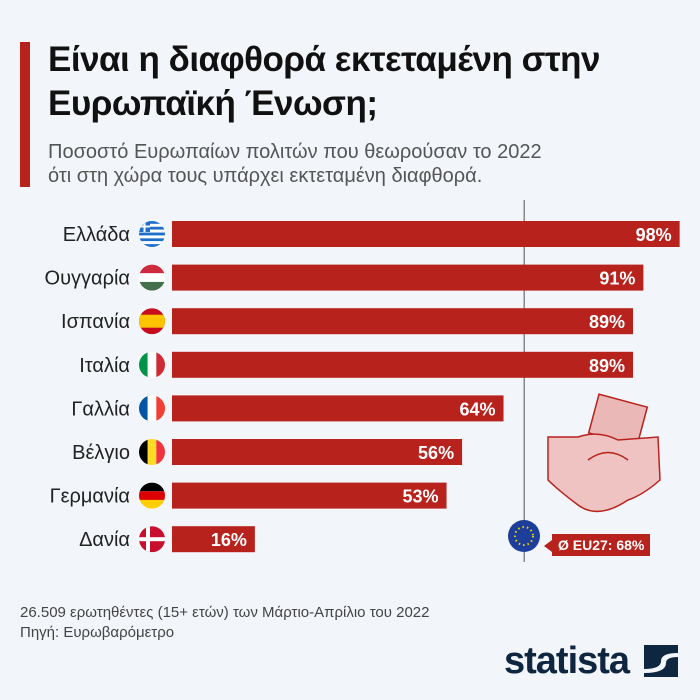 The height and width of the screenshot is (700, 700). I want to click on category-label: Βέλγιο, so click(101, 453).